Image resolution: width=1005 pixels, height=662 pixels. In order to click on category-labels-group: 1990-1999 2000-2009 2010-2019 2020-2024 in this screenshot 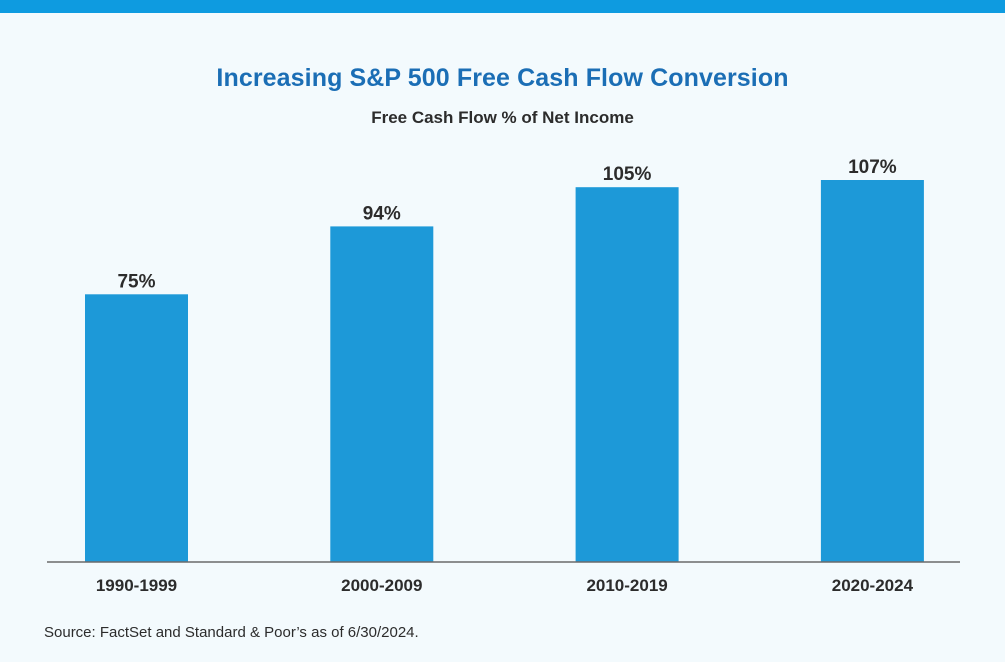, I will do `click(505, 585)`.